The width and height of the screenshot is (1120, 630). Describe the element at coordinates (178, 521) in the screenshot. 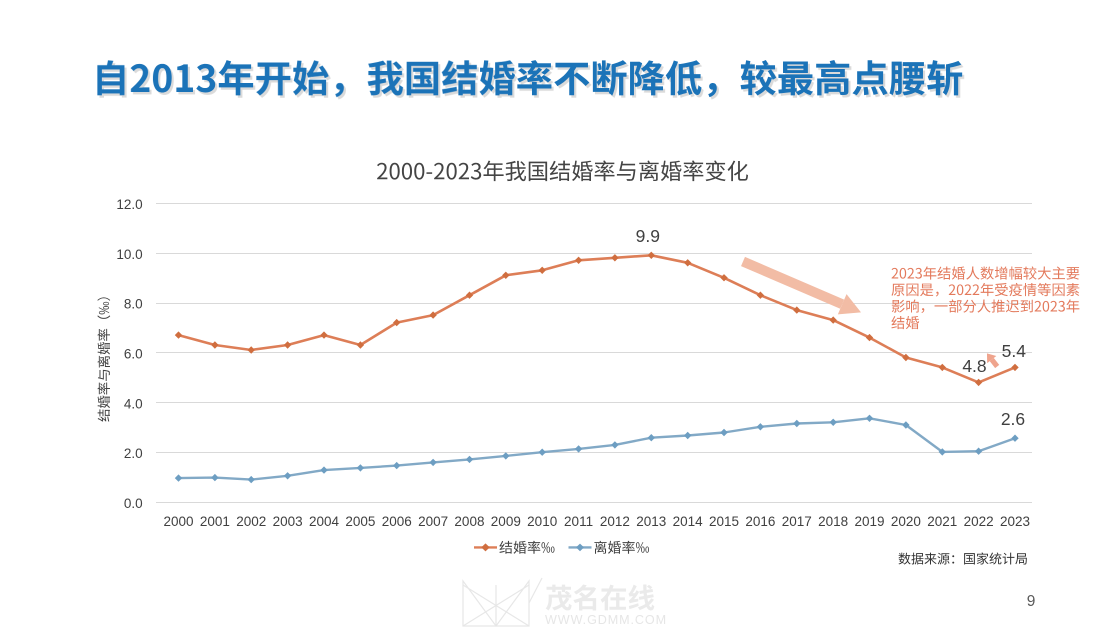

I see `svg-text: 2000` at that location.